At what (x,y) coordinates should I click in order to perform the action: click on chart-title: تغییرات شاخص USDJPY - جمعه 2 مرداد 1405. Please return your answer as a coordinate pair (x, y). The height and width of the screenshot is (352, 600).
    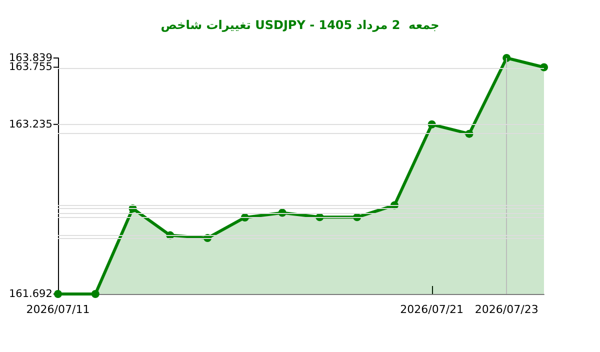
    Looking at the image, I should click on (300, 25).